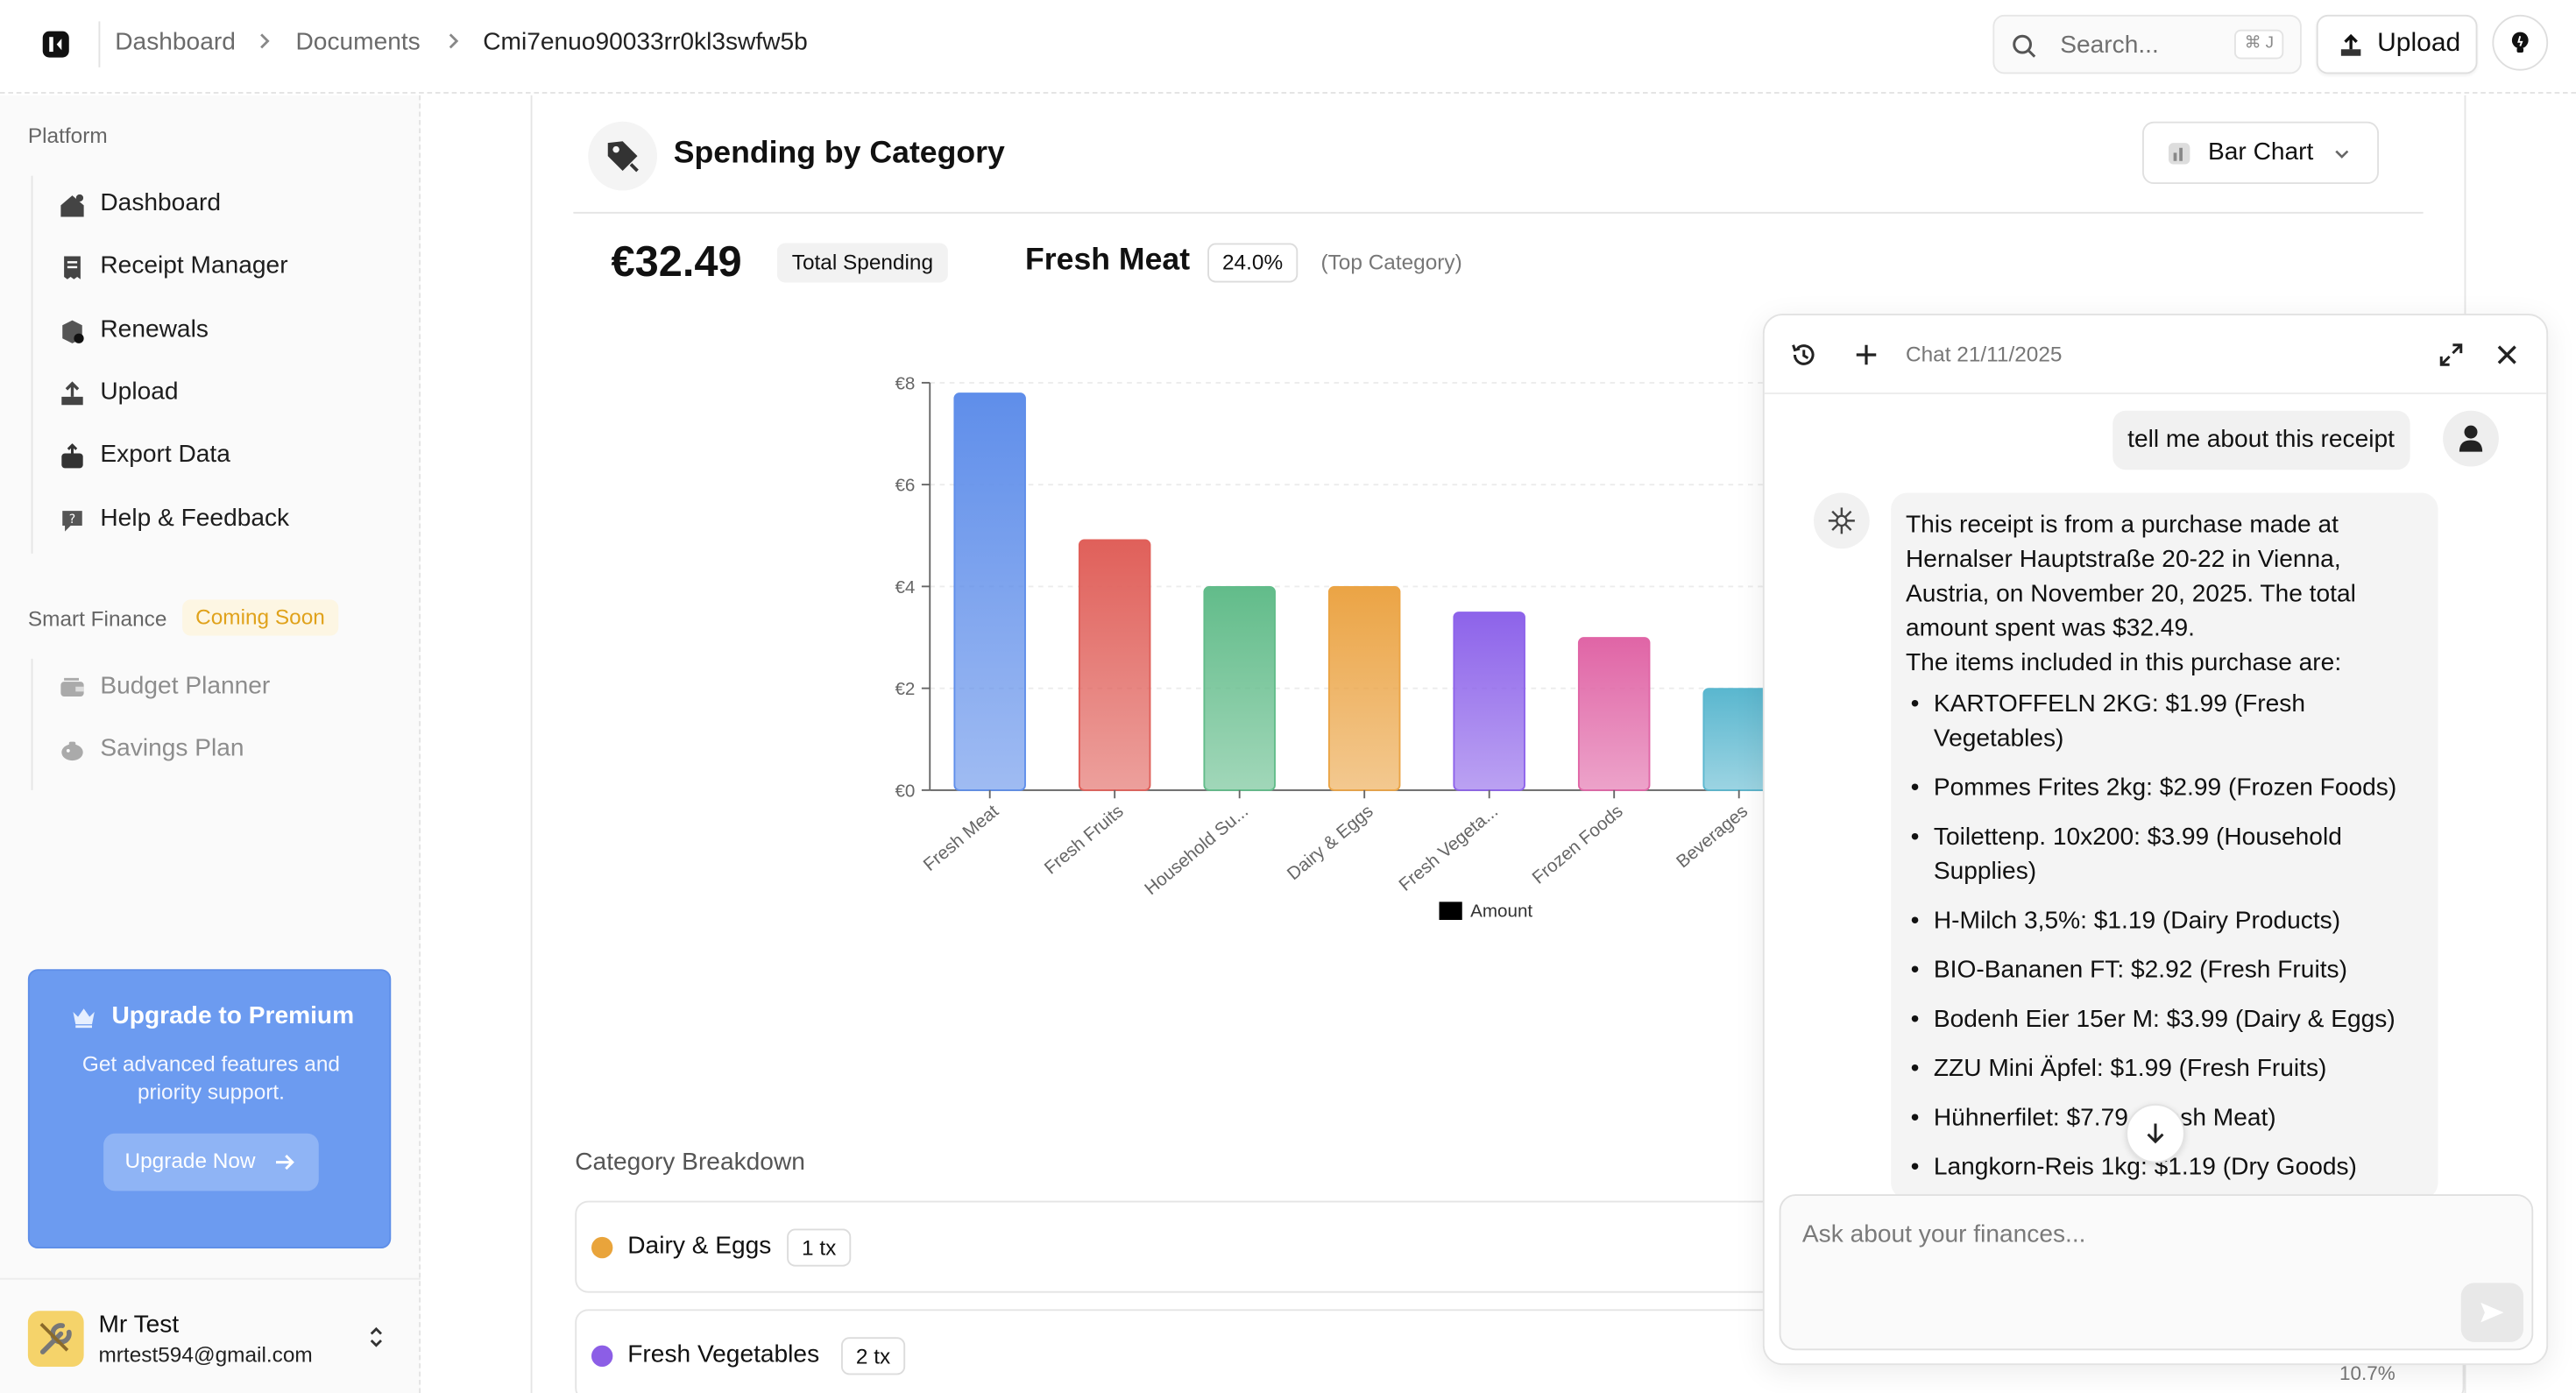 Image resolution: width=2576 pixels, height=1393 pixels. I want to click on y-tick-label: €8, so click(905, 383).